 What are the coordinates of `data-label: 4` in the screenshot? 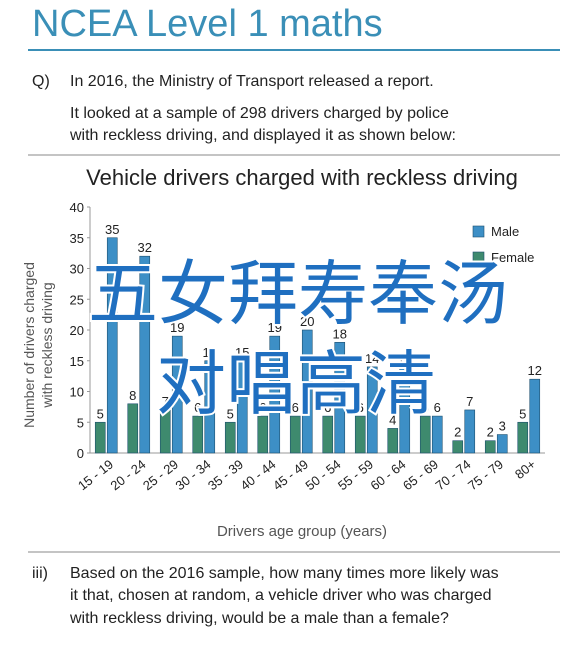 It's located at (392, 419).